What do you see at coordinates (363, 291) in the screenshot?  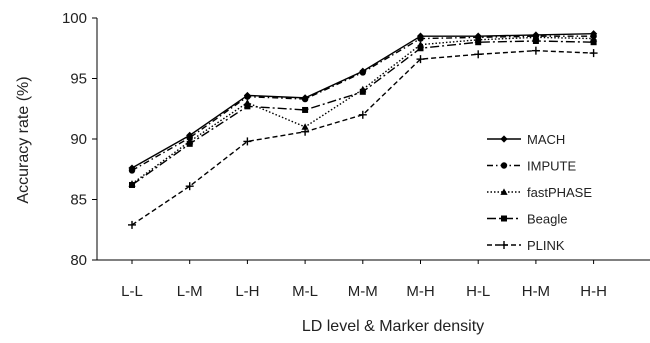 I see `x-tick-label: M-M` at bounding box center [363, 291].